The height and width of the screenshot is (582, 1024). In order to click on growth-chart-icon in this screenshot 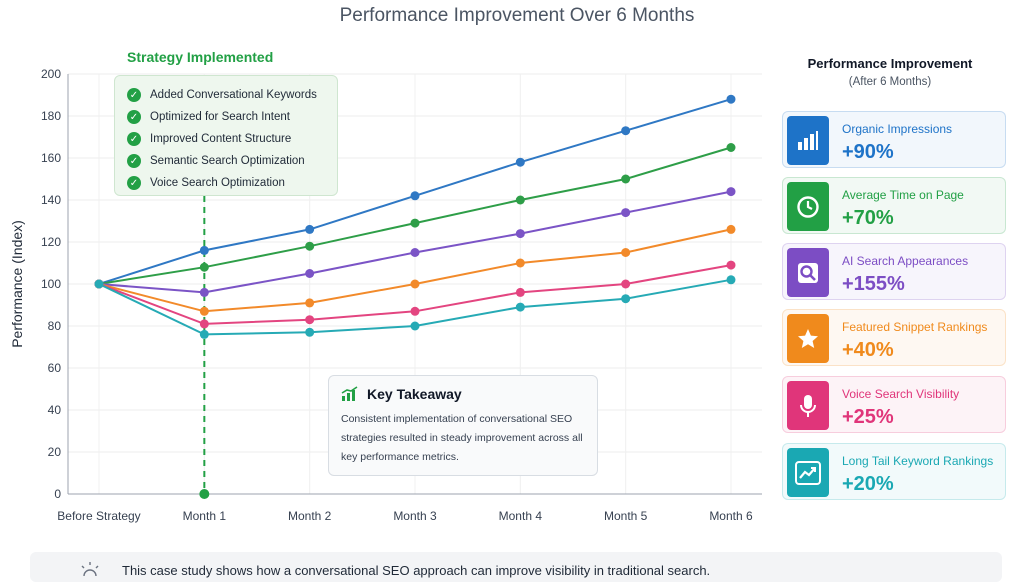, I will do `click(349, 393)`.